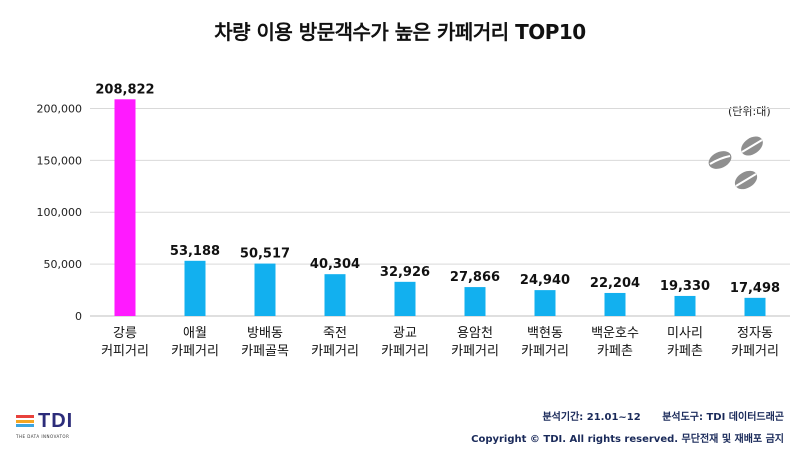 The height and width of the screenshot is (450, 800). What do you see at coordinates (475, 333) in the screenshot?
I see `x-tick-label: 용암천` at bounding box center [475, 333].